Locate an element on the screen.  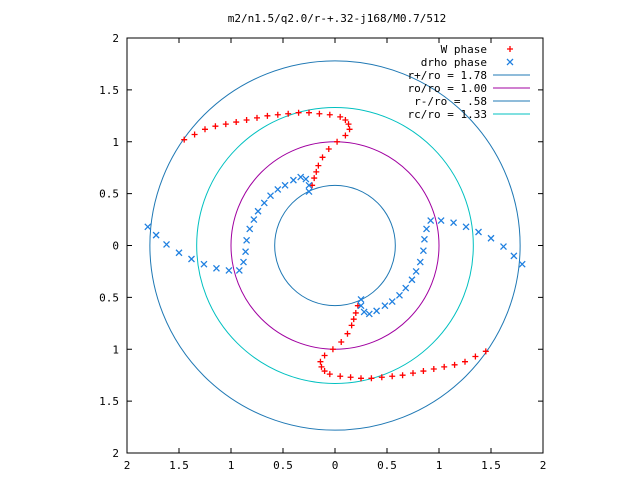
y-tick-label-6: 1 is located at coordinates (115, 142).